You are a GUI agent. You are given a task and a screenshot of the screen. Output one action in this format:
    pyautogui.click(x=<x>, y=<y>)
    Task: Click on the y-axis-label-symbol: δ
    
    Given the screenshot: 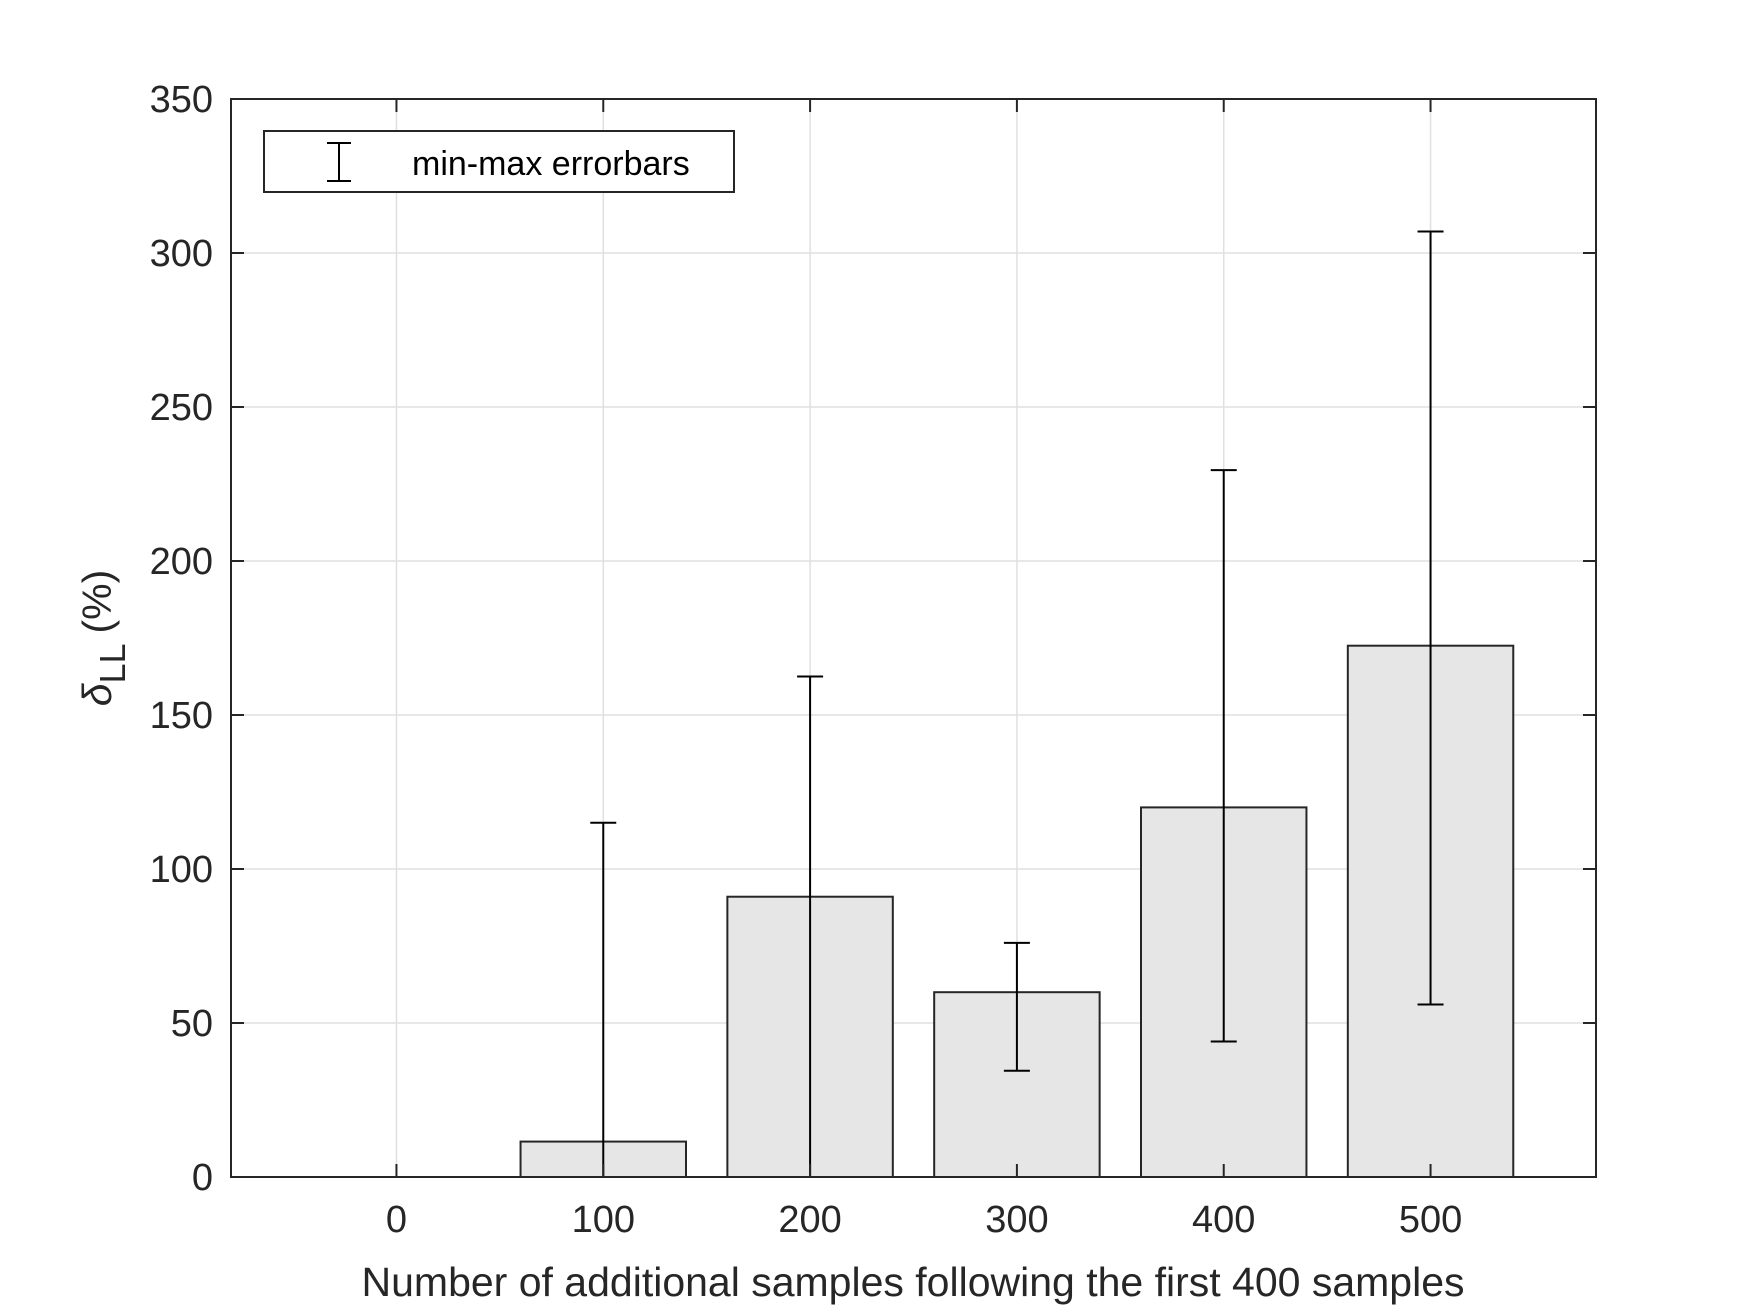 What is the action you would take?
    pyautogui.click(x=97, y=694)
    